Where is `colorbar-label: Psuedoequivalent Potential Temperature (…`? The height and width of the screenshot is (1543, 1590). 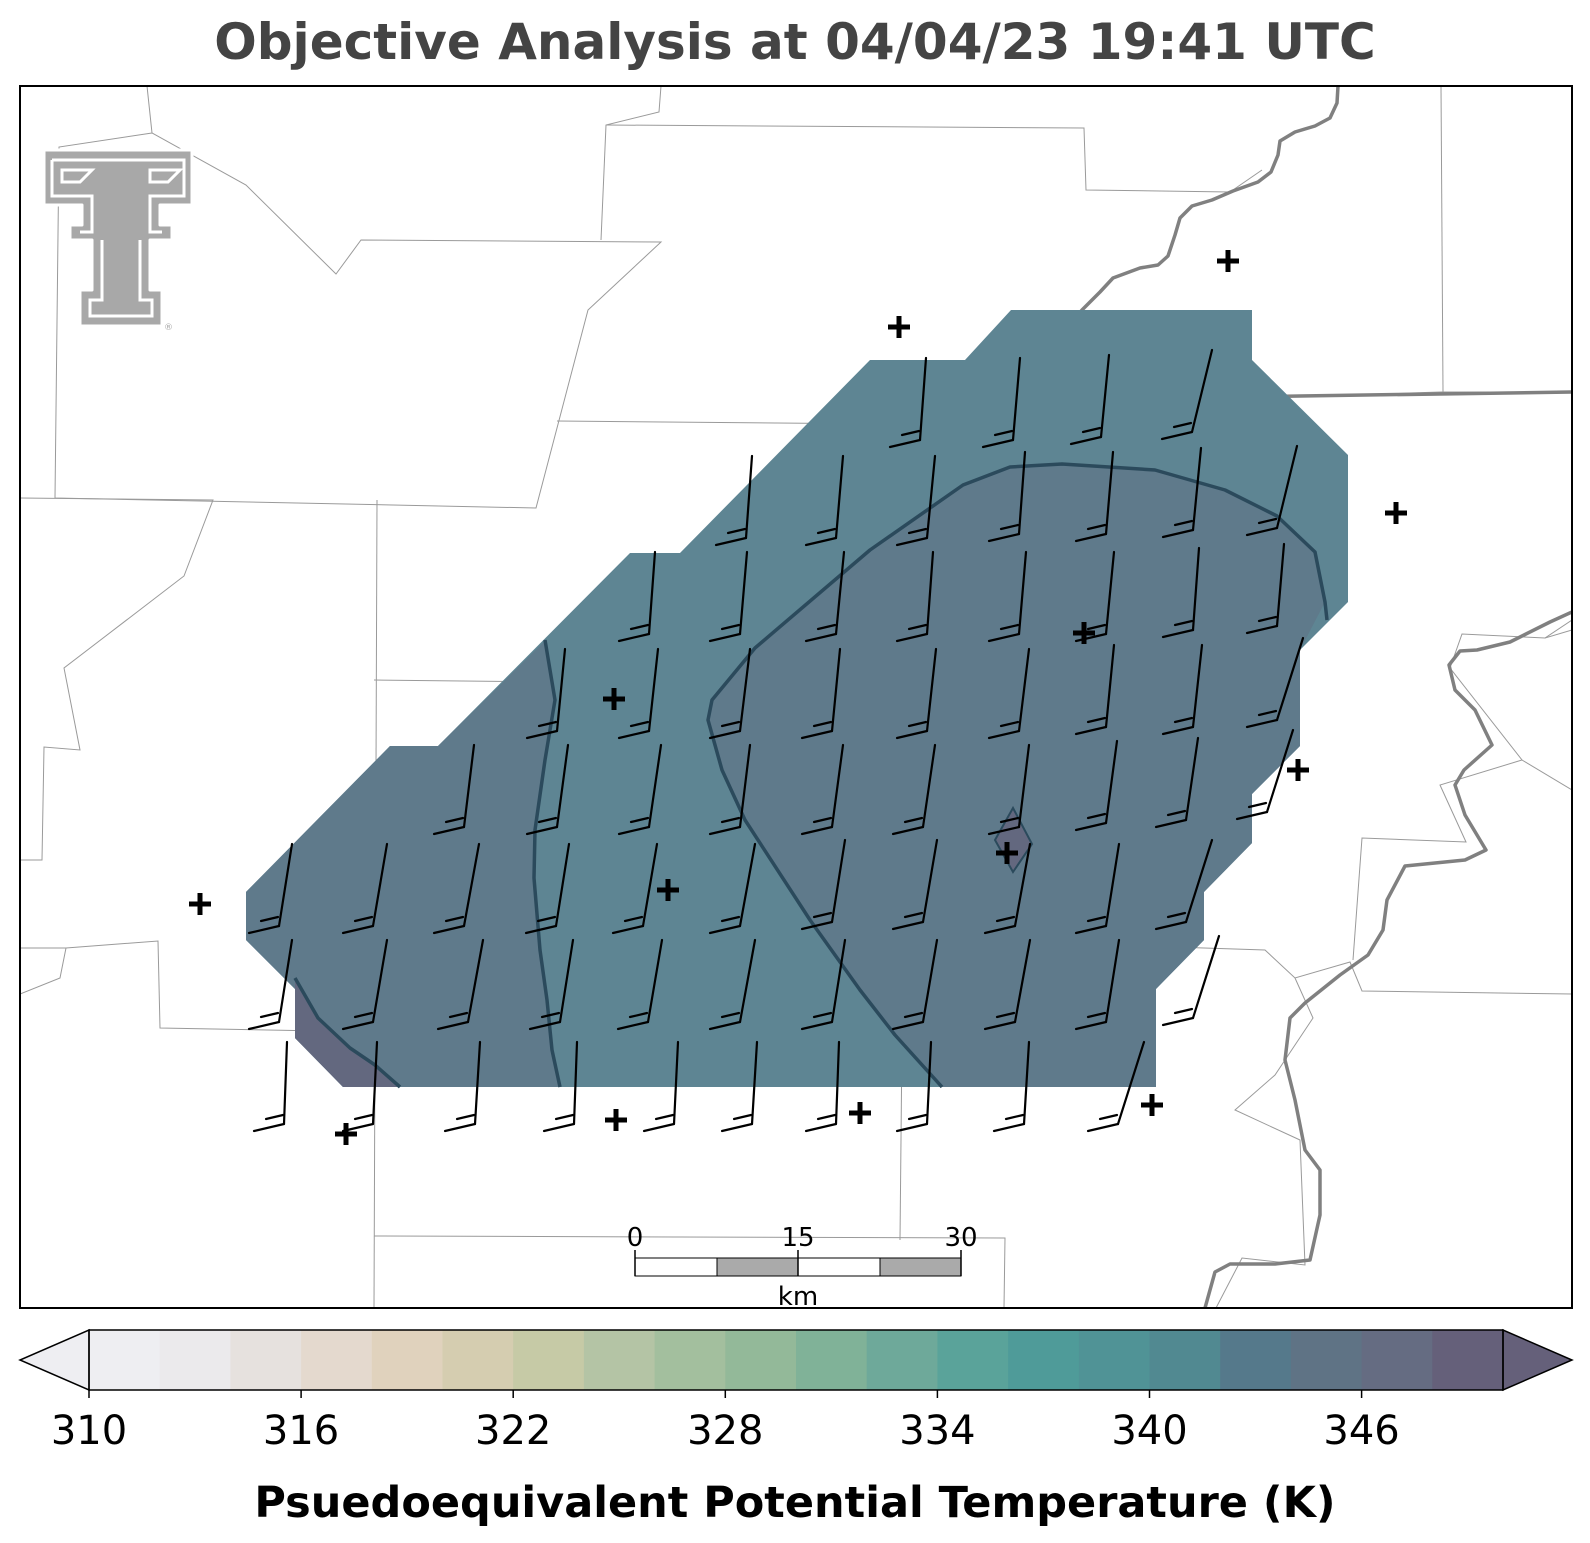 colorbar-label: Psuedoequivalent Potential Temperature (… is located at coordinates (795, 1503).